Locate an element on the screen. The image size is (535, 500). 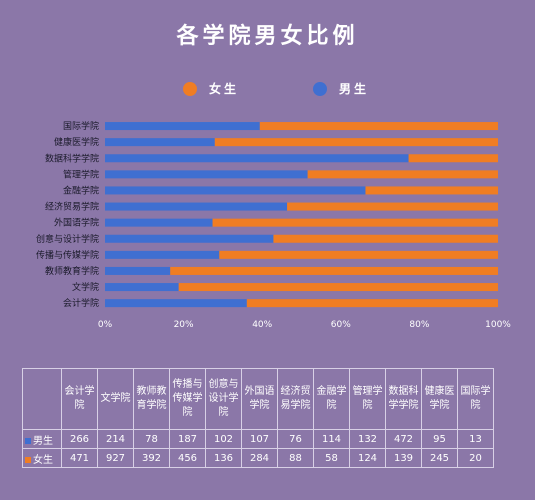
table-column-header: 外国语 学院 is located at coordinates (259, 399).